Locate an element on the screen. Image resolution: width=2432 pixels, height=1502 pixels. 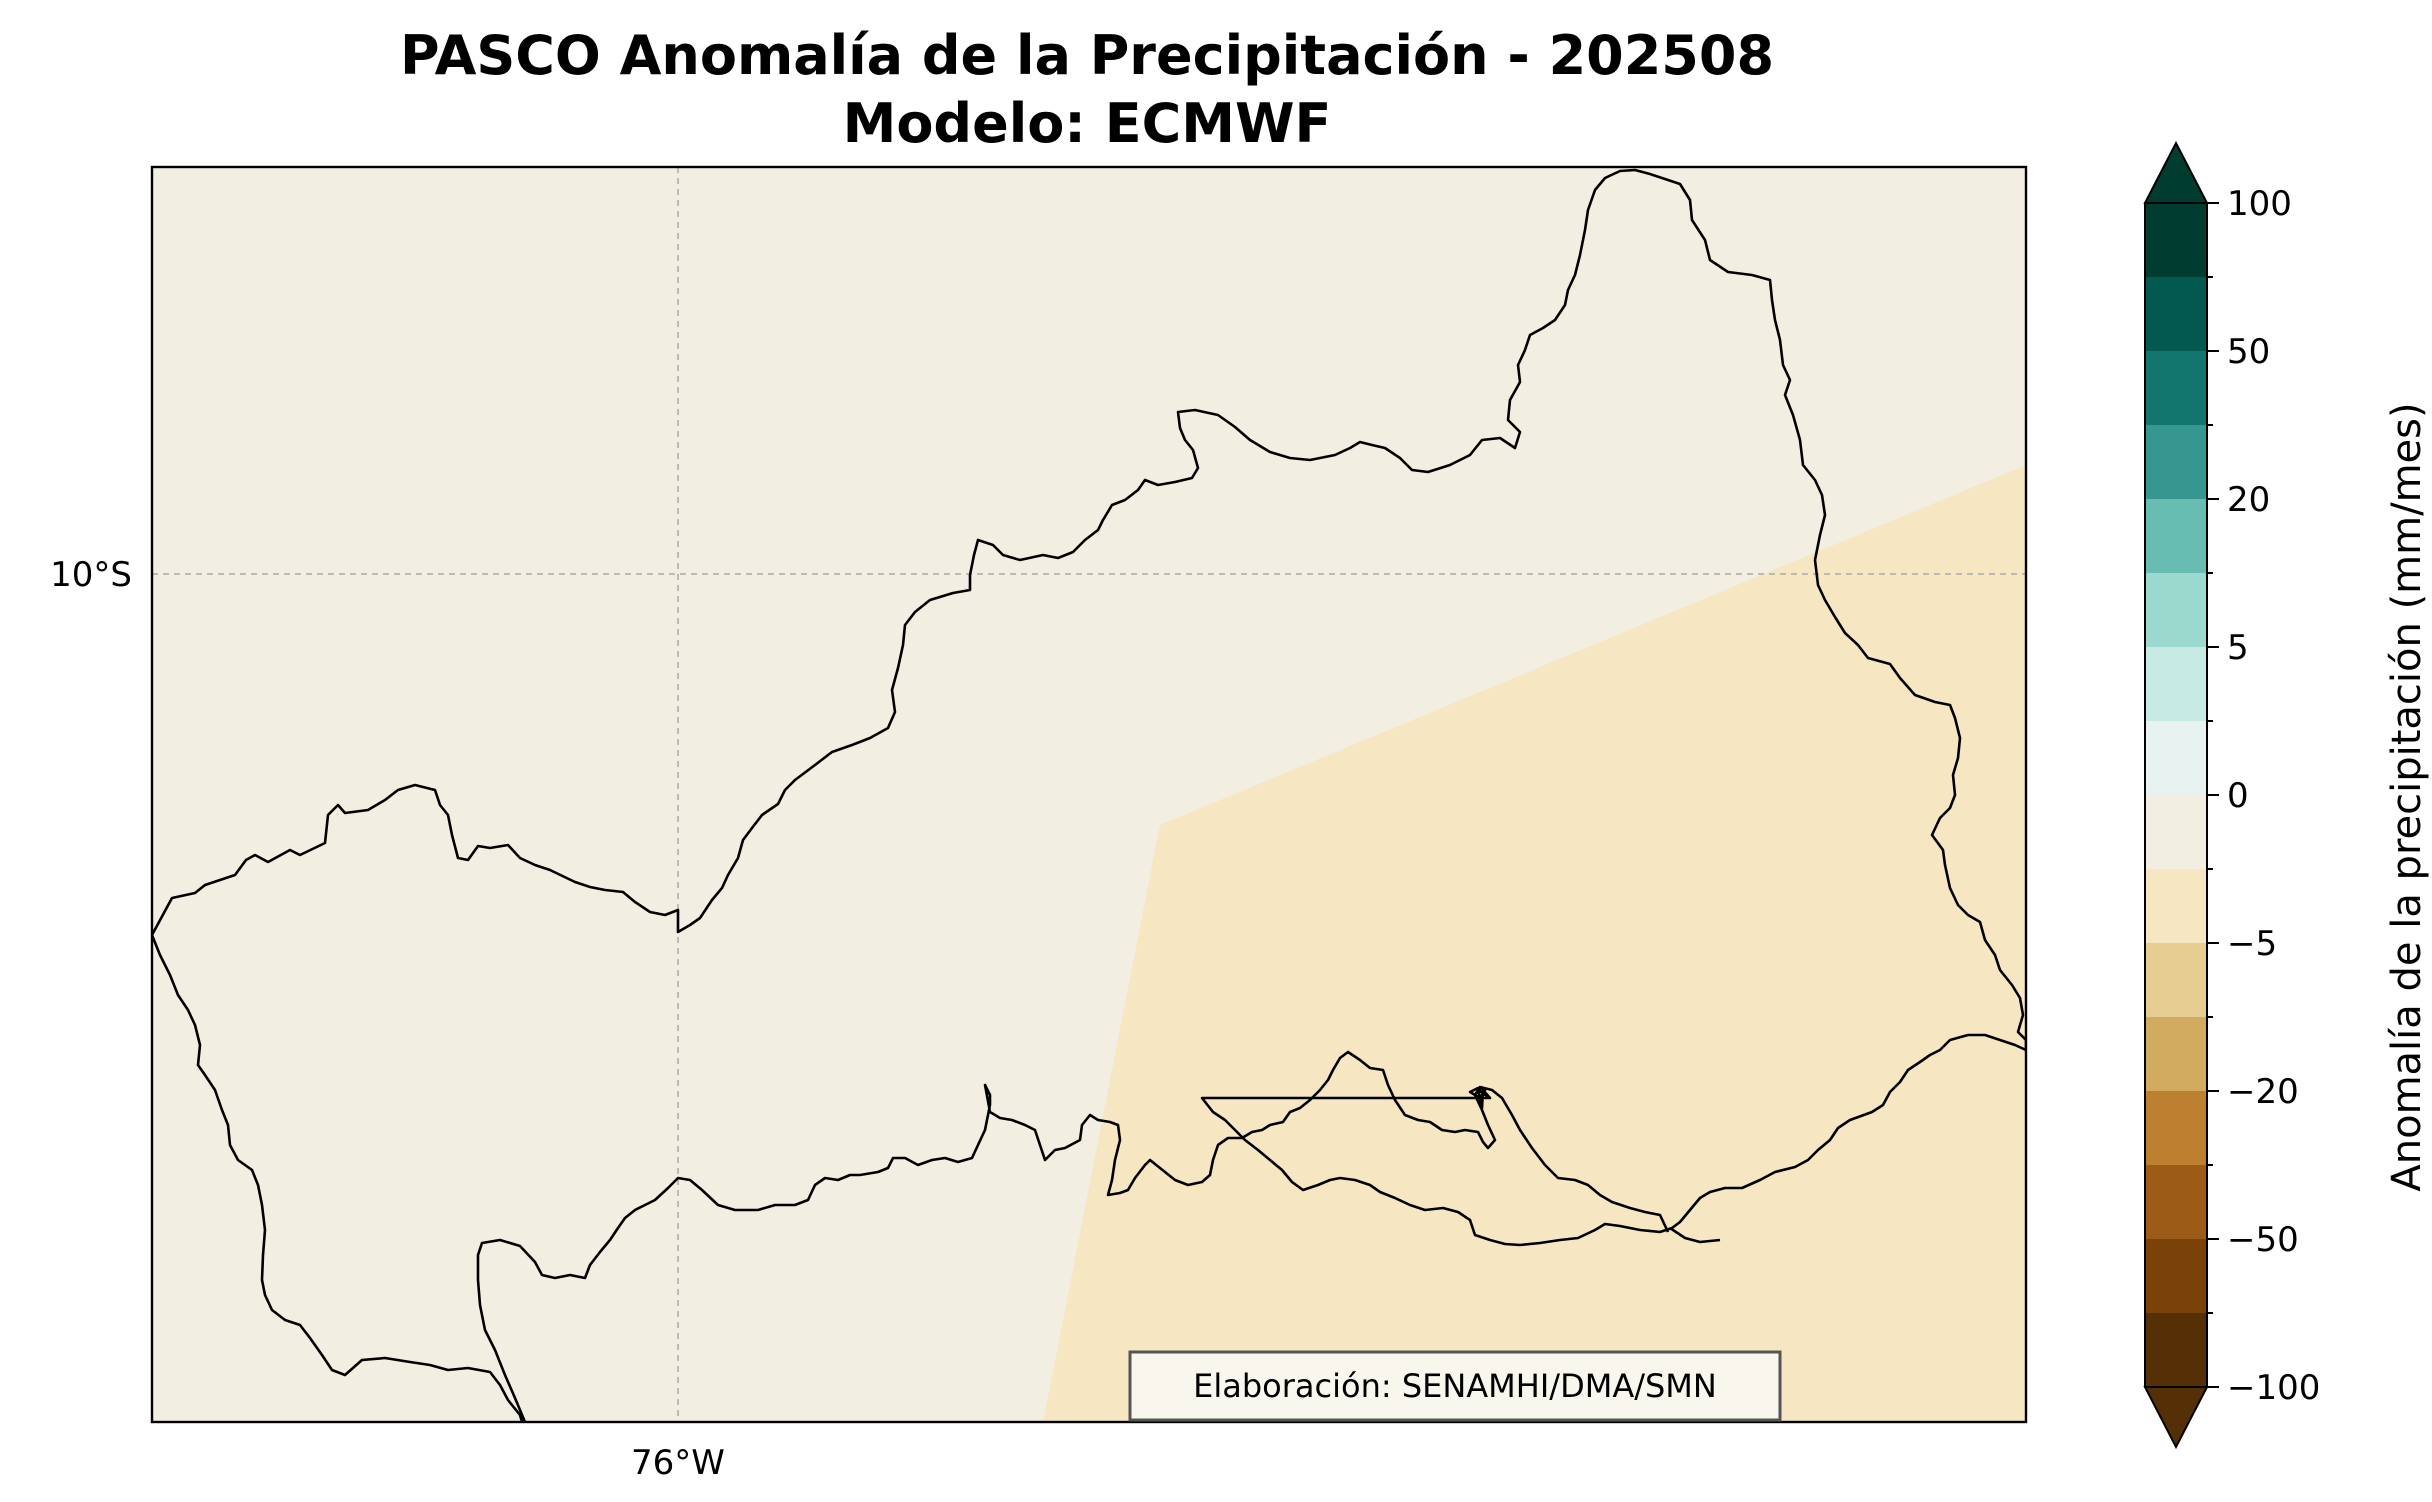
colorbar-extend-min is located at coordinates (2176, 1418).